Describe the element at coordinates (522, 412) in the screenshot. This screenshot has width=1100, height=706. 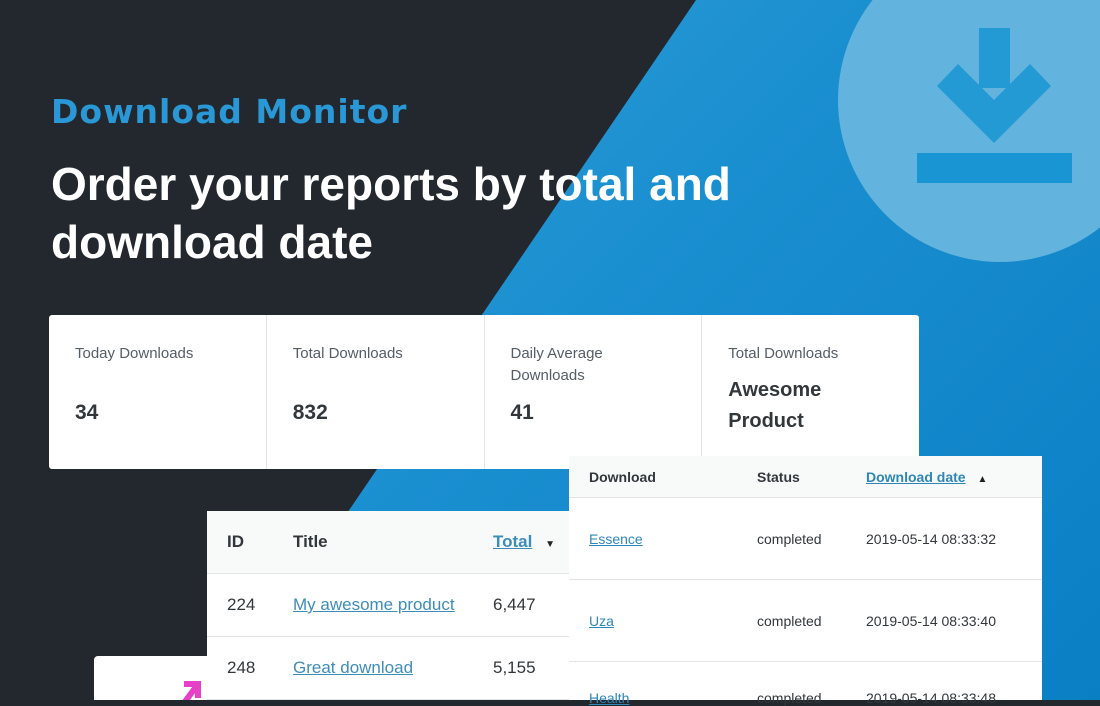
I see `stat-value: 41` at that location.